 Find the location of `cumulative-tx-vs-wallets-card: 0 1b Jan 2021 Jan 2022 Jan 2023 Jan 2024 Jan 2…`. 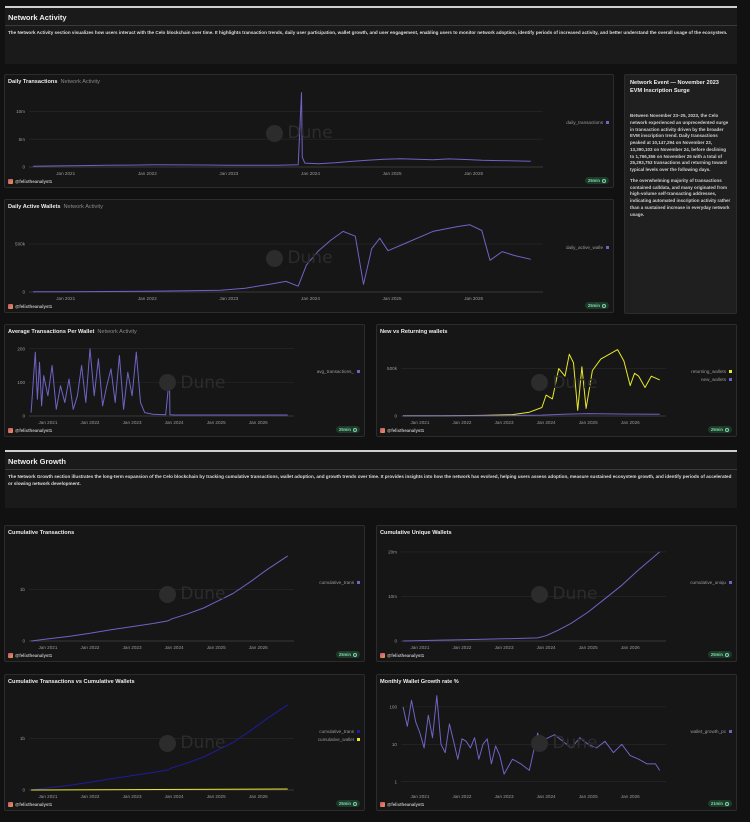

cumulative-tx-vs-wallets-card: 0 1b Jan 2021 Jan 2022 Jan 2023 Jan 2024 Jan 2… is located at coordinates (184, 742).